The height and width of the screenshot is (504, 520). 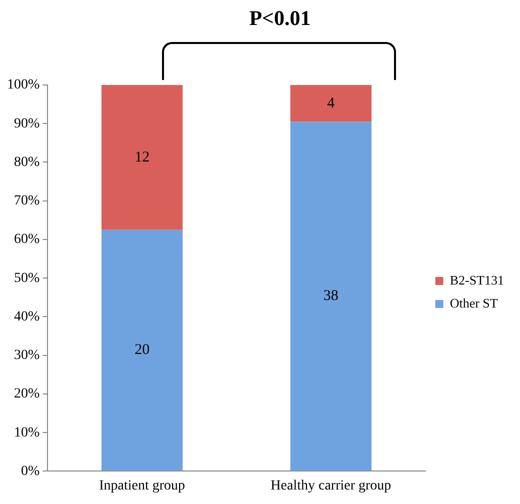 I want to click on annotation: 12, so click(x=142, y=157).